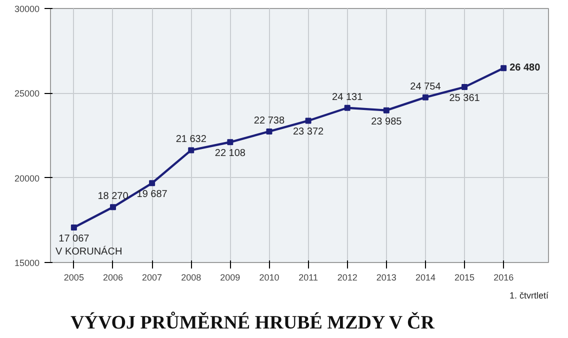 This screenshot has height=338, width=568. What do you see at coordinates (308, 132) in the screenshot?
I see `data-label: 23 372` at bounding box center [308, 132].